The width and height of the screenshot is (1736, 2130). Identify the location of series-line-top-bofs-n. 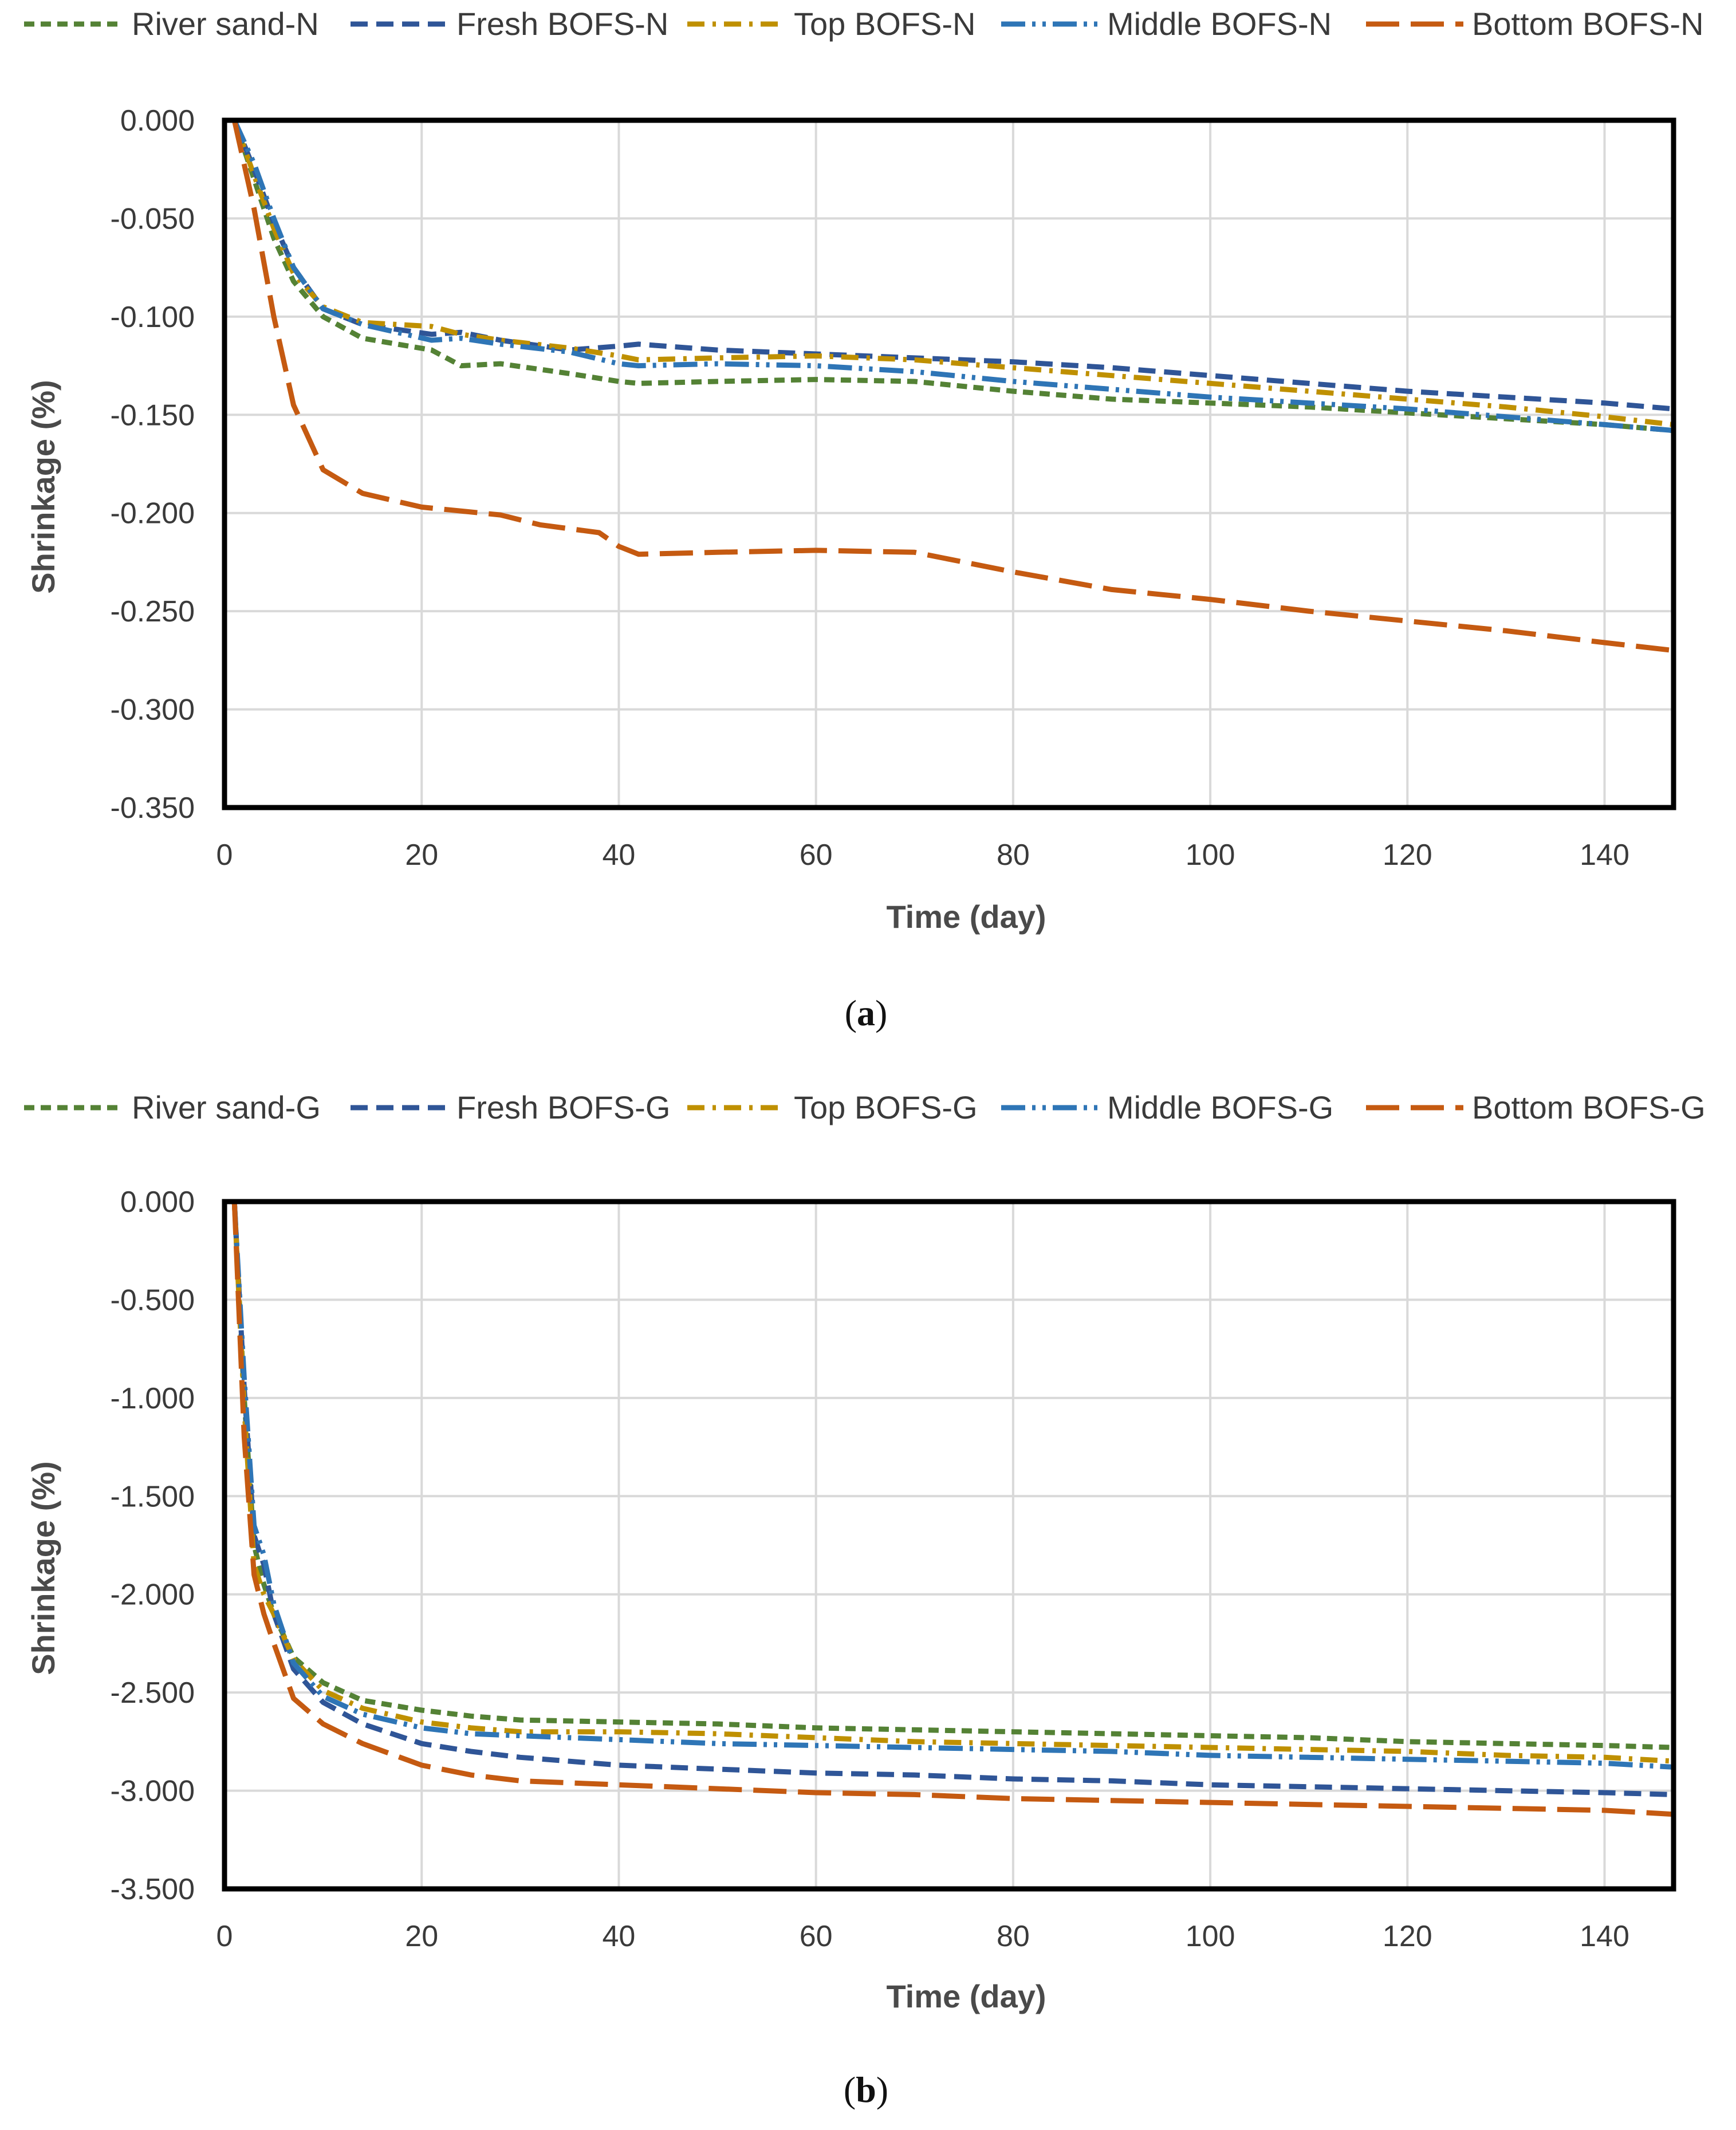
(952, 273).